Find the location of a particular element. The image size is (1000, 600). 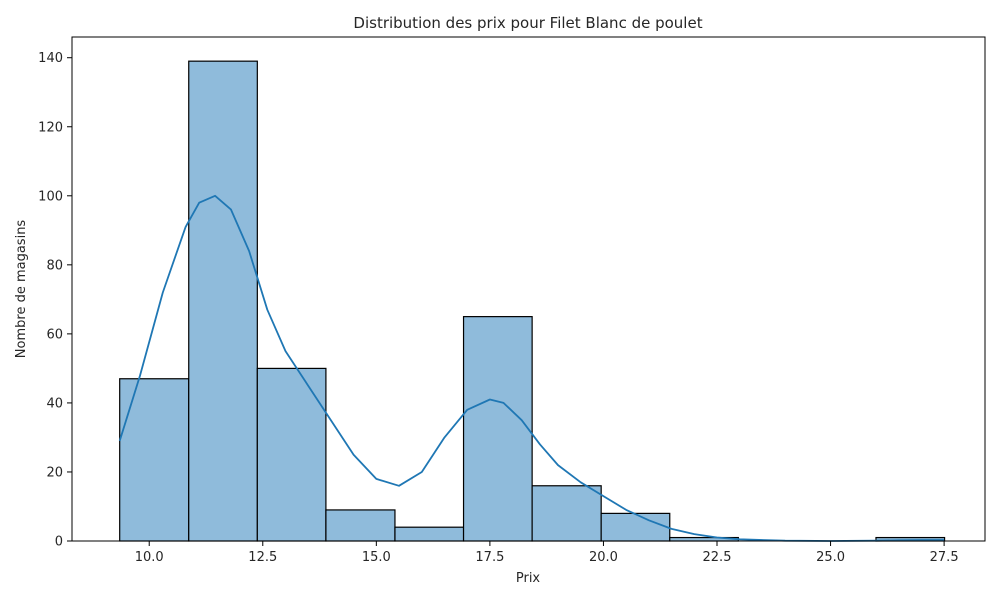

y-tick-label: 100 is located at coordinates (50, 196).